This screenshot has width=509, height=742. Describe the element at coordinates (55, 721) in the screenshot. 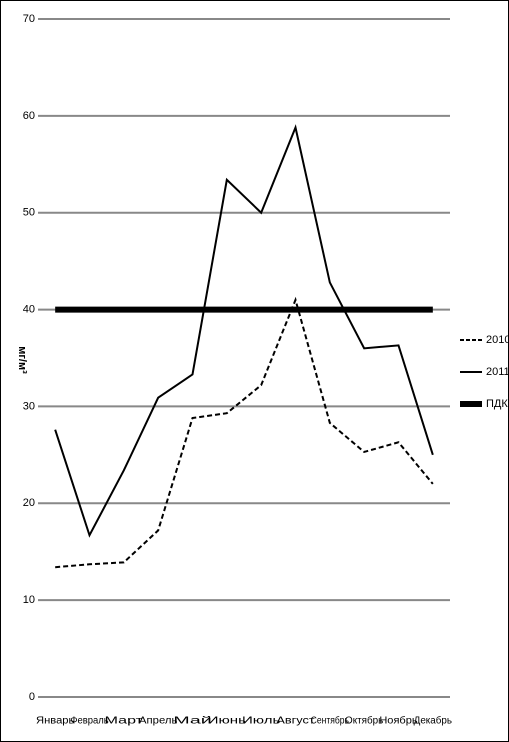

I see `x-tick-label: Январь` at that location.